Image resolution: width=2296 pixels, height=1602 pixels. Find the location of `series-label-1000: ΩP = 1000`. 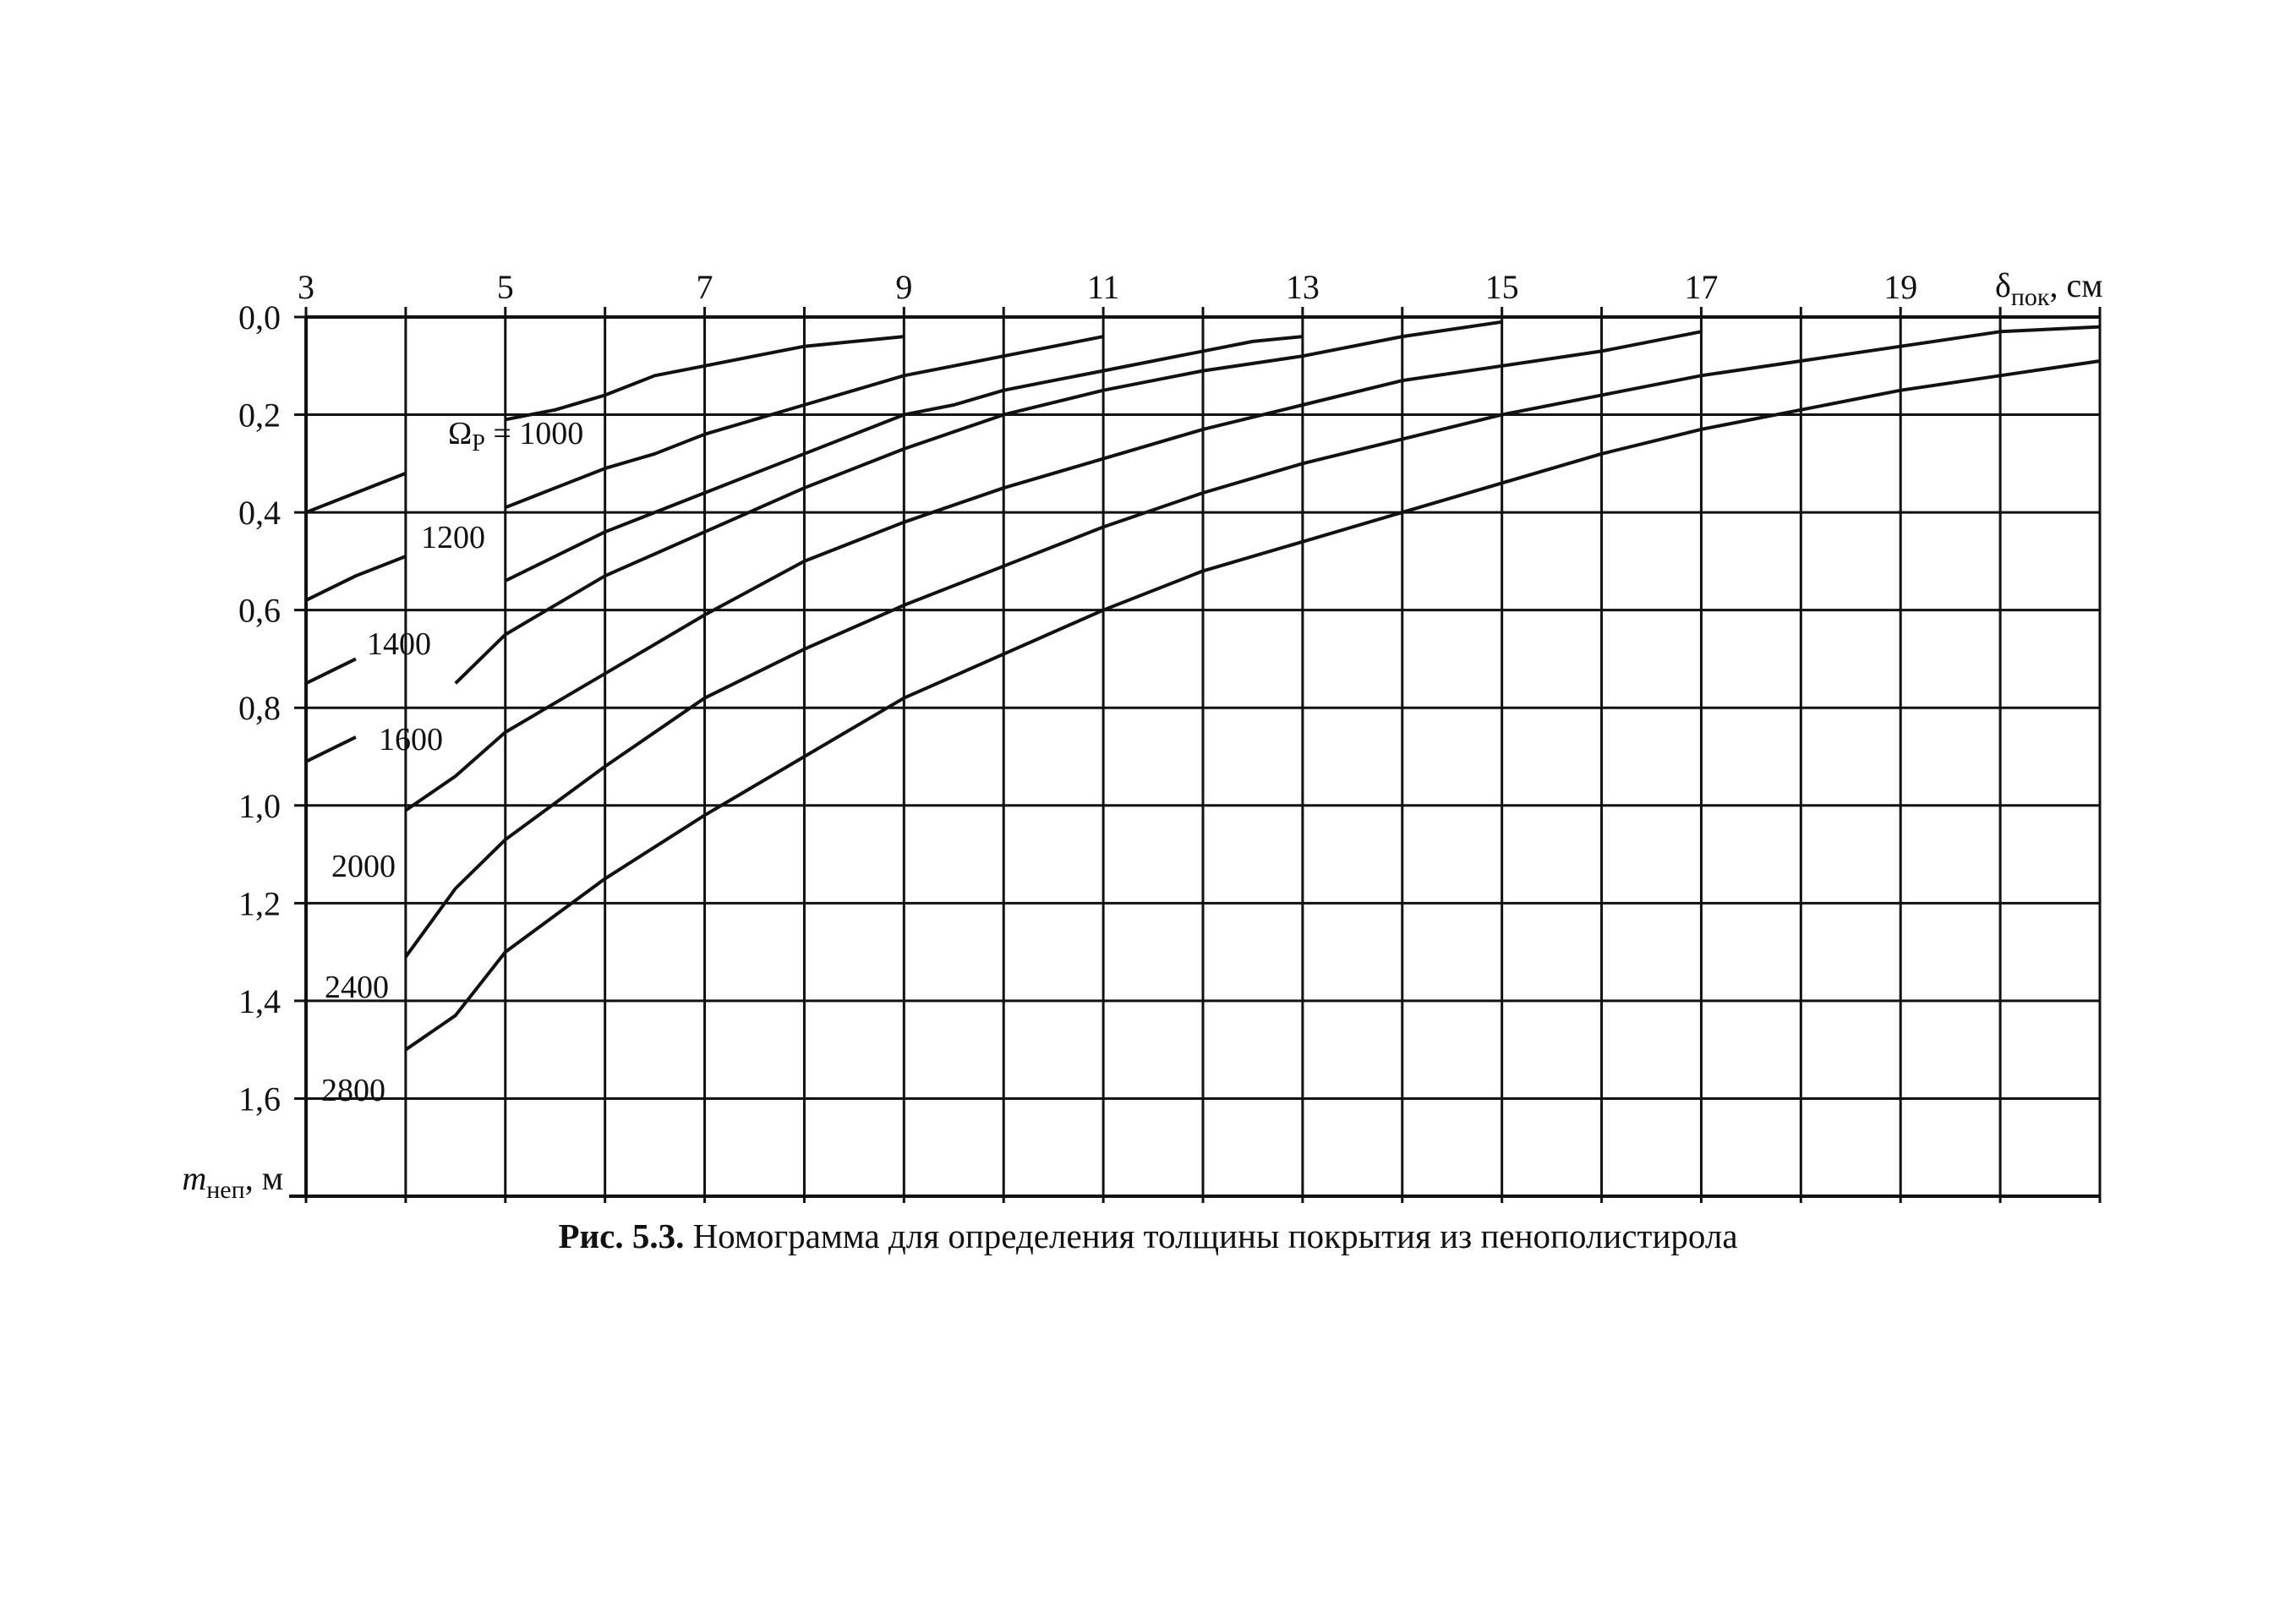

series-label-1000: ΩP = 1000 is located at coordinates (515, 436).